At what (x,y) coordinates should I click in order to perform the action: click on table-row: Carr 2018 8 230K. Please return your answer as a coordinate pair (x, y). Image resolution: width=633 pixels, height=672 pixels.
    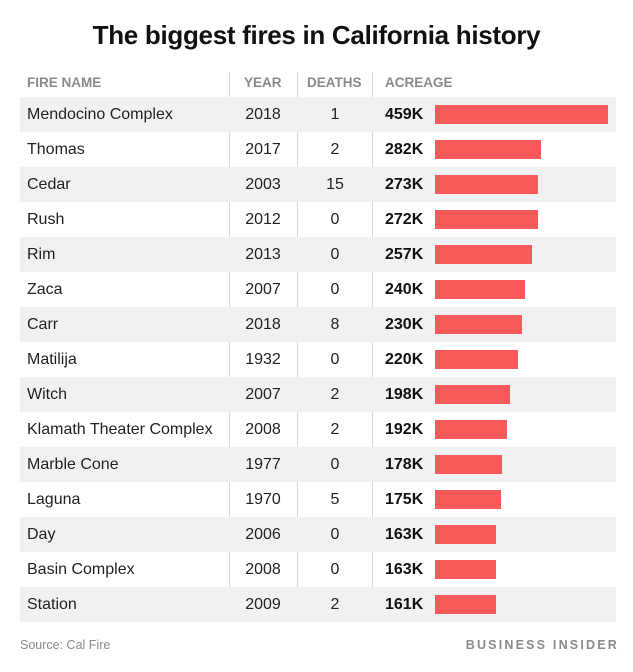
    Looking at the image, I should click on (318, 324).